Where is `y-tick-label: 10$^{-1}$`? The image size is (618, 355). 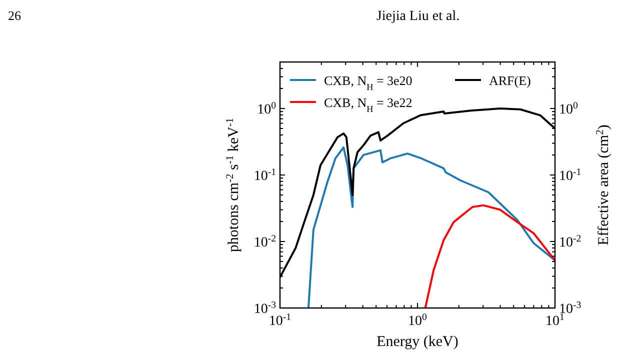 y-tick-label: 10$^{-1}$ is located at coordinates (265, 175).